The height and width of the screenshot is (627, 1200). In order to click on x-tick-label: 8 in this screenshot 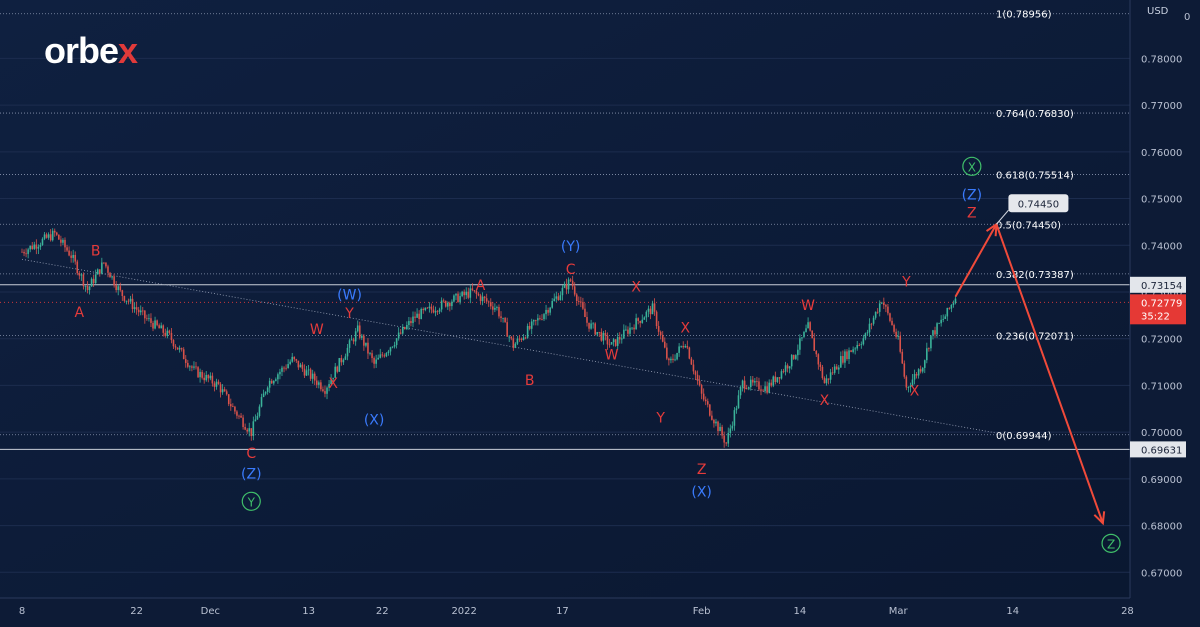, I will do `click(22, 611)`.